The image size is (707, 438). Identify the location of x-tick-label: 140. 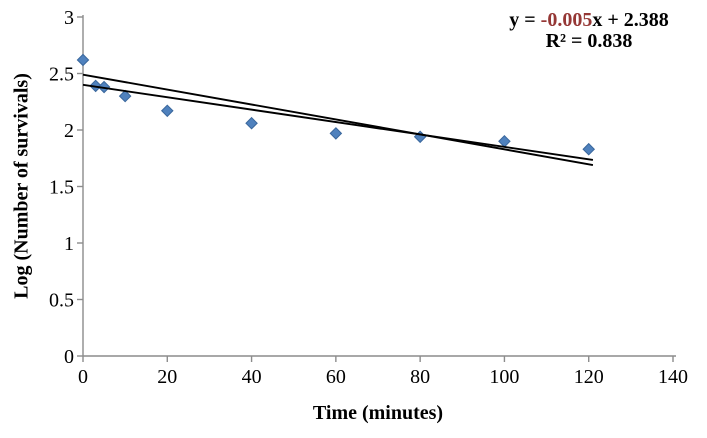
(673, 377).